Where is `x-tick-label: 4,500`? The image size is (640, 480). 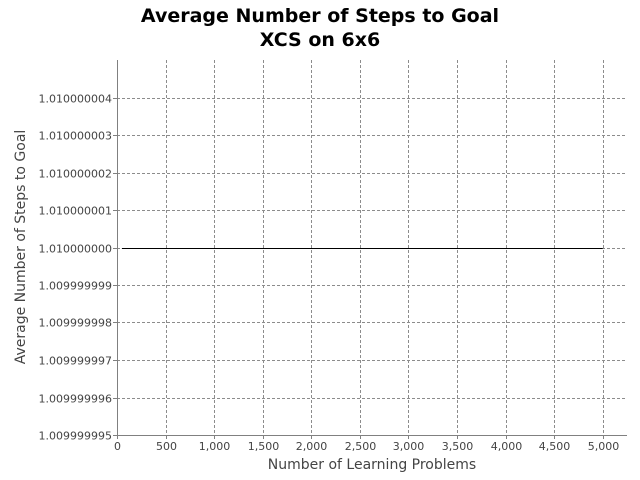
x-tick-label: 4,500 is located at coordinates (555, 446).